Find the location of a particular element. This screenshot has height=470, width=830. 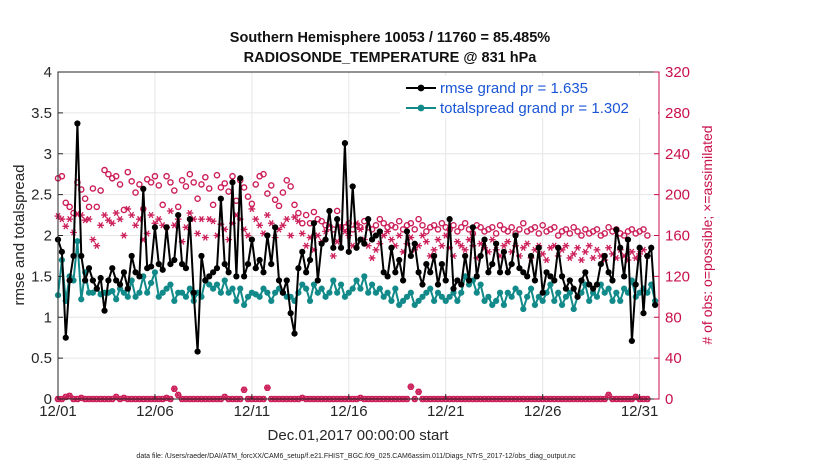

x-tick-label: 12/31 is located at coordinates (640, 411).